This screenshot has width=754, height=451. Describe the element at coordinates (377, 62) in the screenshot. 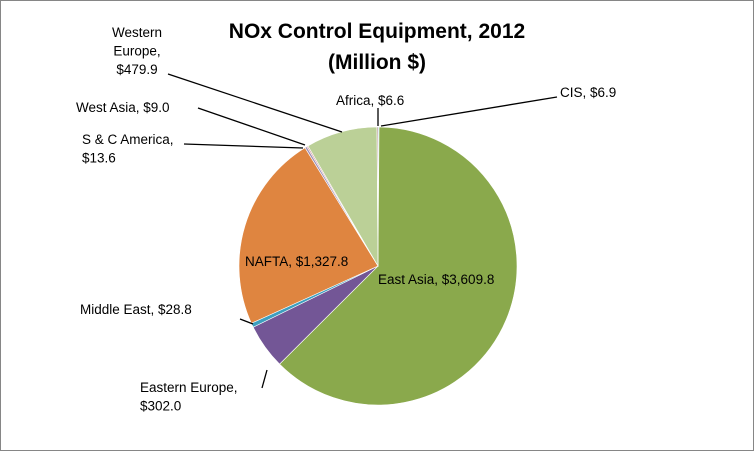

I see `chart-subtitle: (Million $)` at that location.